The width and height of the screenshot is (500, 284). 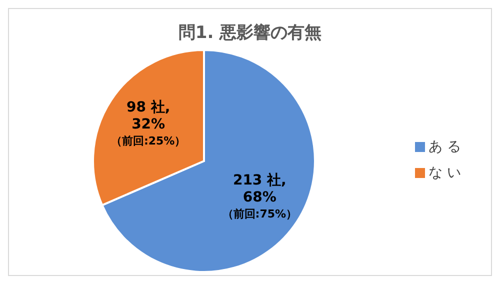 What do you see at coordinates (260, 196) in the screenshot?
I see `data-label: 213 社, 68% （前回:75%）` at bounding box center [260, 196].